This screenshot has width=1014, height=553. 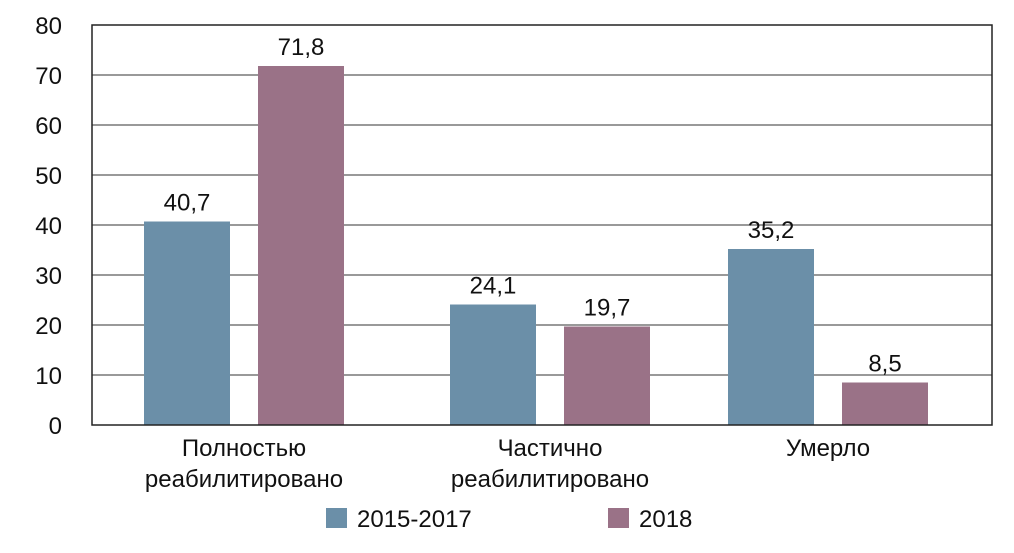 I want to click on data-label: 19,7, so click(x=607, y=308).